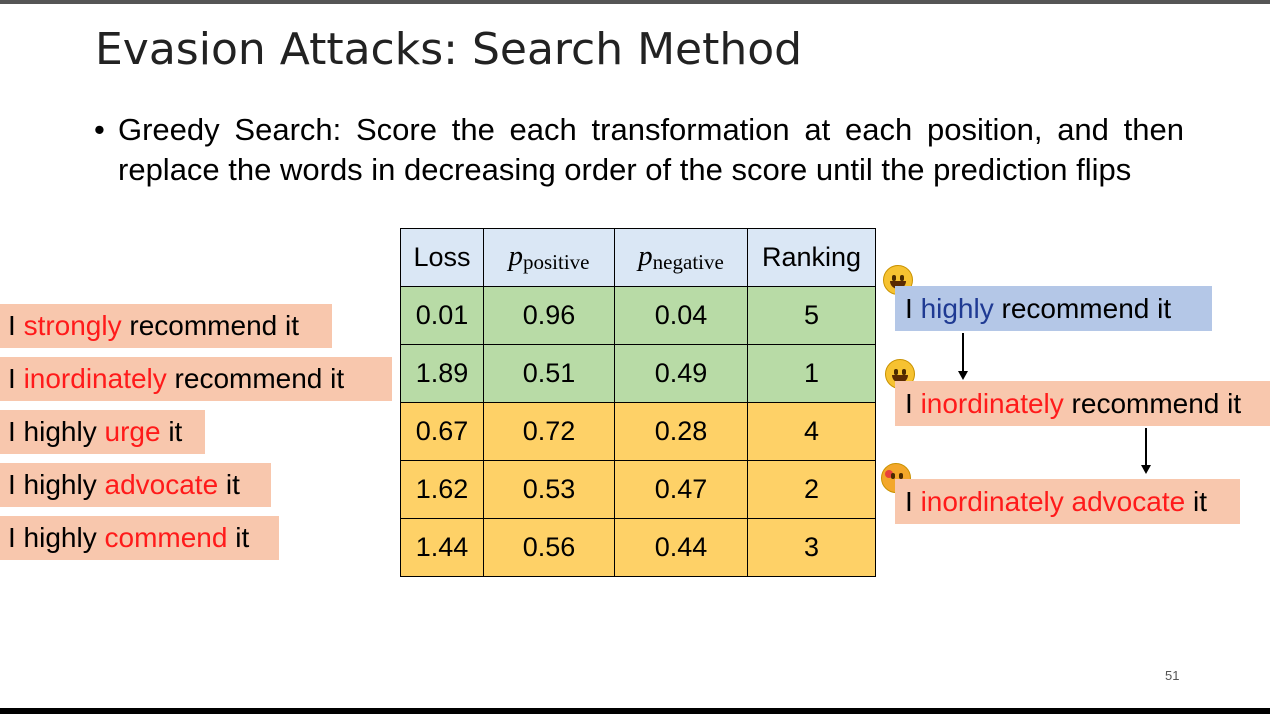  I want to click on cell-loss: 0.67, so click(442, 431).